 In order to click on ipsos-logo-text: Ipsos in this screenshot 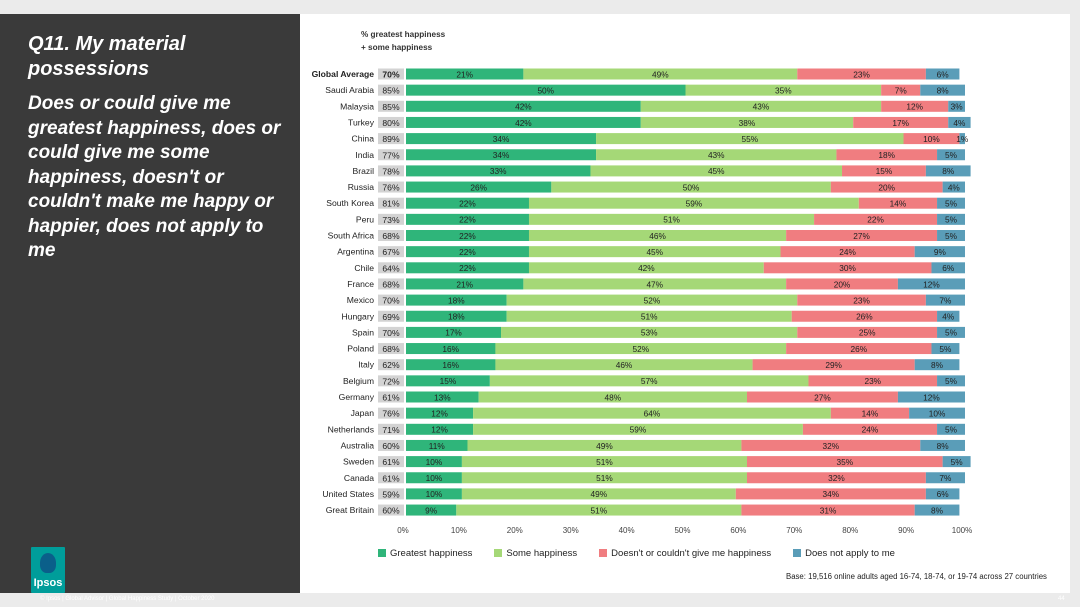, I will do `click(48, 583)`.